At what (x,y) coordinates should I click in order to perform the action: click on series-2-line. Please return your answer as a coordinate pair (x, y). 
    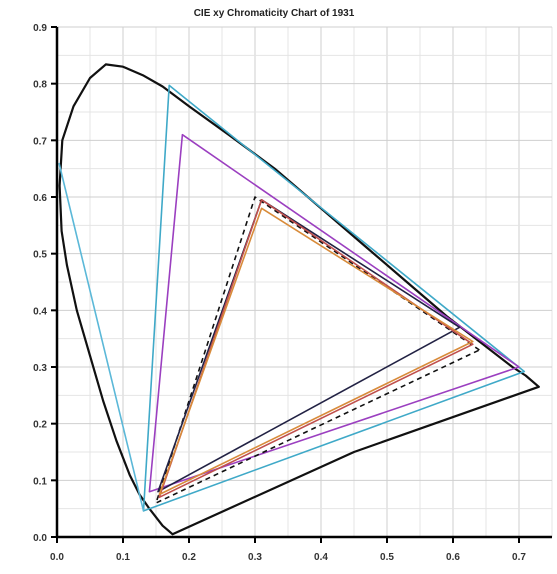
    Looking at the image, I should click on (101, 337).